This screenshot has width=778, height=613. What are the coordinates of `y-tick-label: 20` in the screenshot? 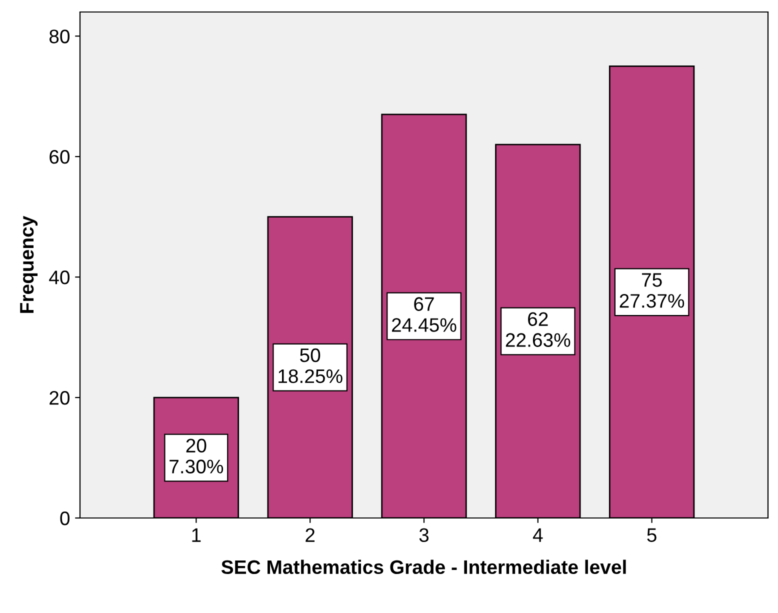 It's located at (60, 397).